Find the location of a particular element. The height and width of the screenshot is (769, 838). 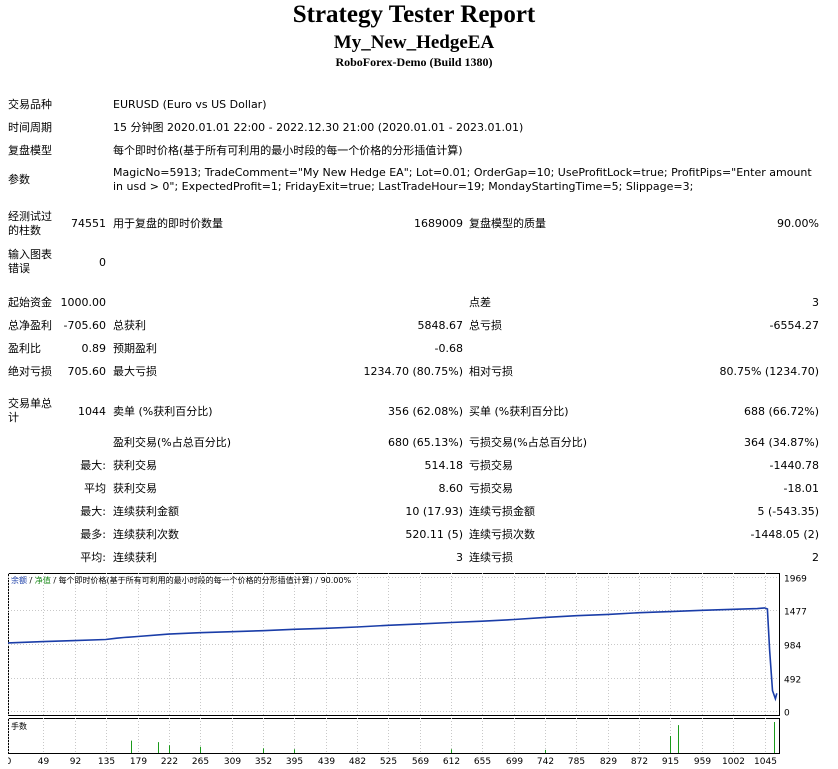

y-tick-label: 492 is located at coordinates (792, 681).